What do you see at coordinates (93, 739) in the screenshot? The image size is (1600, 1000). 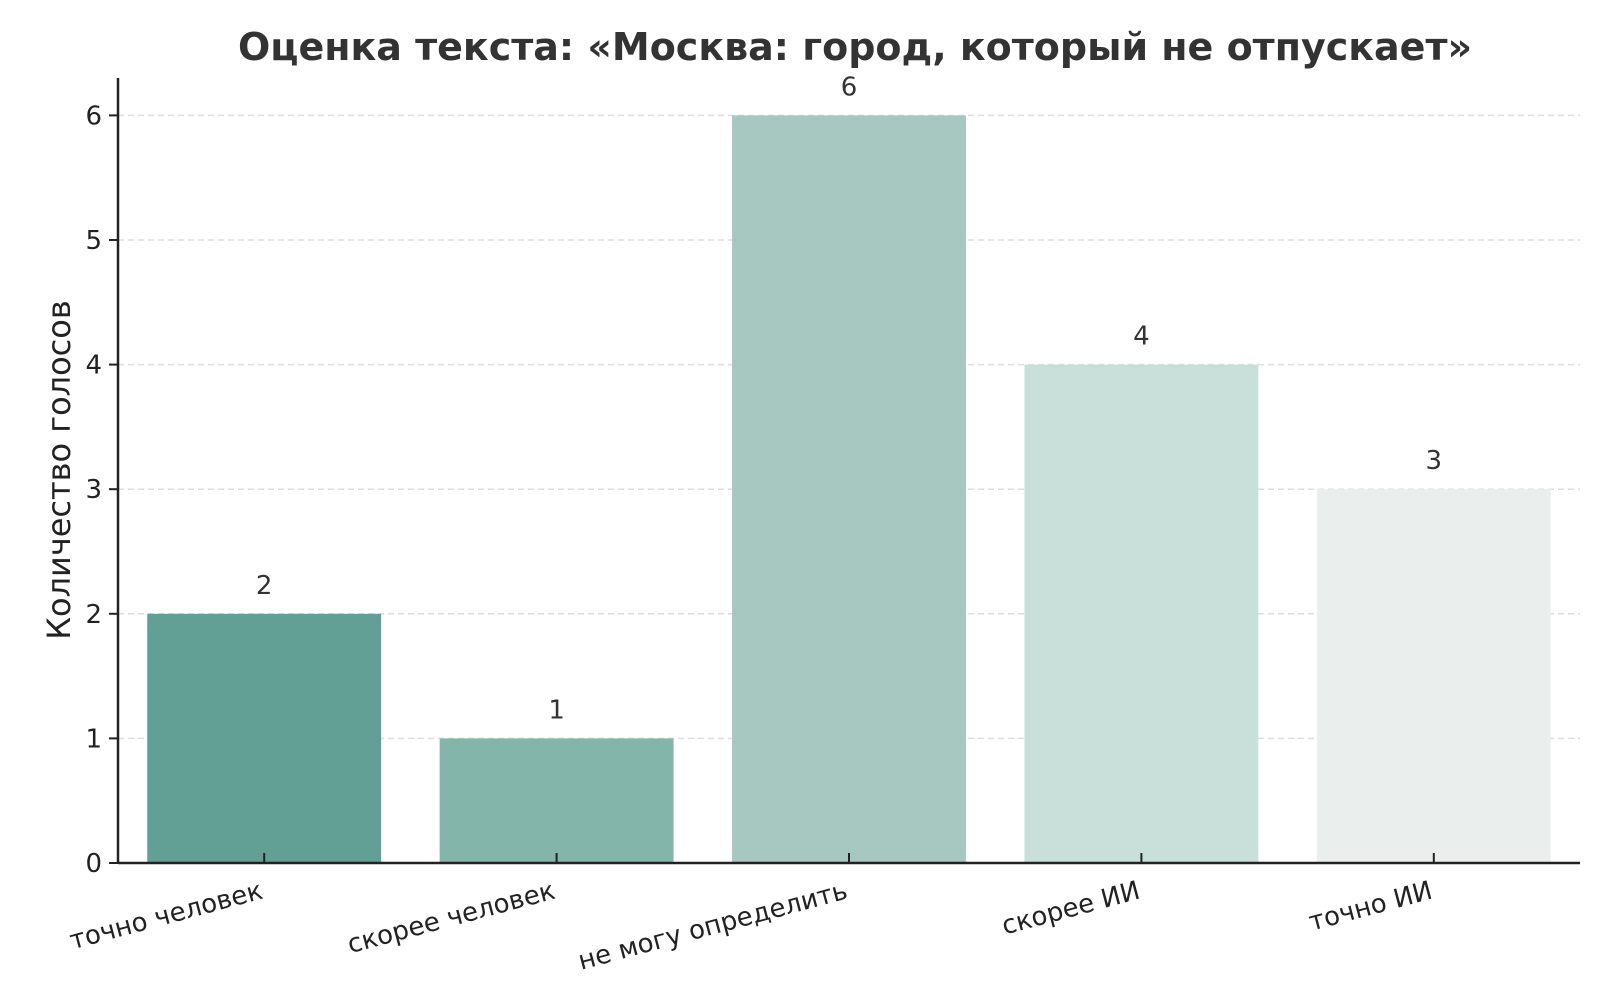 I see `y-tick-label: 1` at bounding box center [93, 739].